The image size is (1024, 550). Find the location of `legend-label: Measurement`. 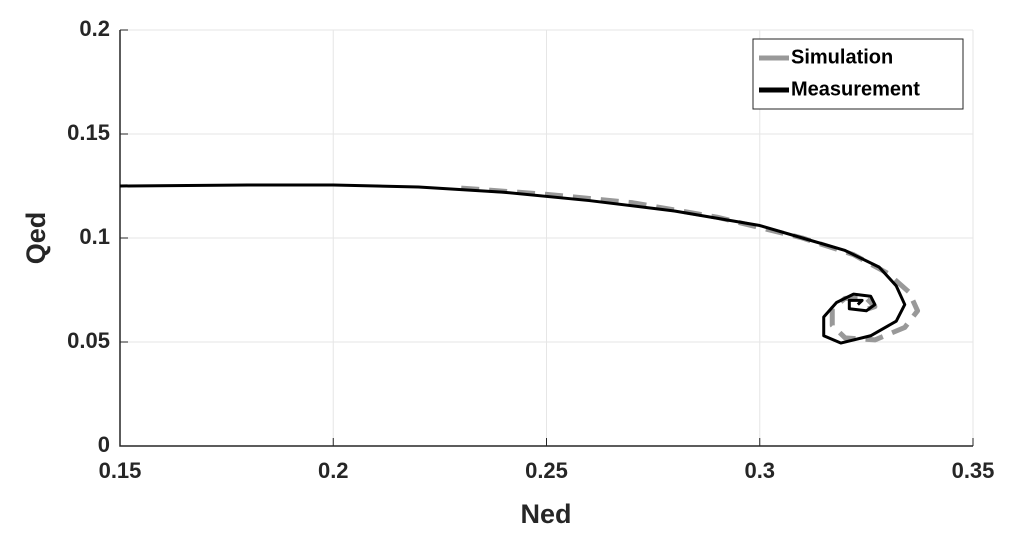

legend-label: Measurement is located at coordinates (855, 89).